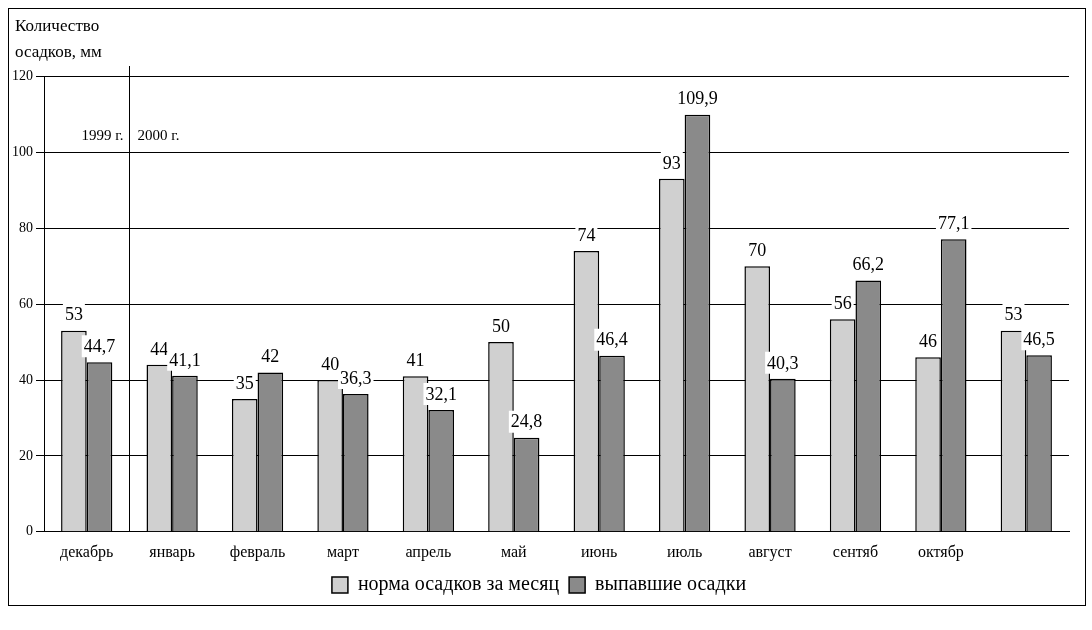  I want to click on x-tick-label: июль, so click(684, 551).